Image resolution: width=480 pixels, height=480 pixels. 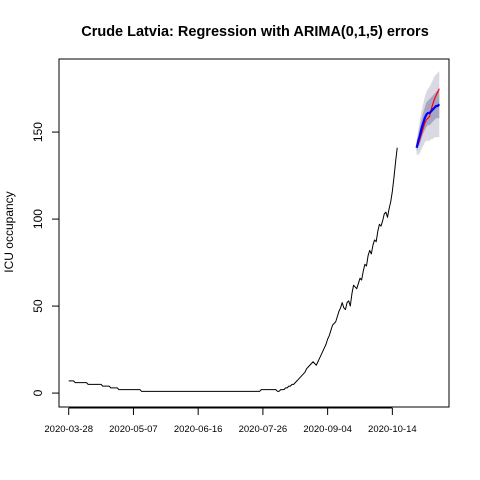 I want to click on y-axis: 0 50 100 150, so click(x=45, y=259).